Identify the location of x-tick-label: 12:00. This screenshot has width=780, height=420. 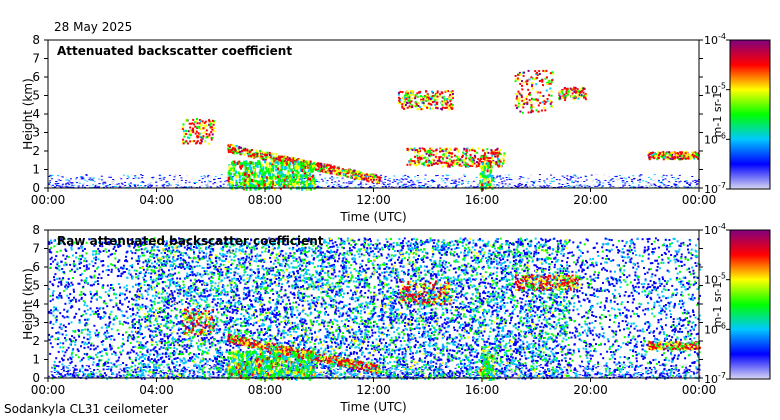
(373, 200).